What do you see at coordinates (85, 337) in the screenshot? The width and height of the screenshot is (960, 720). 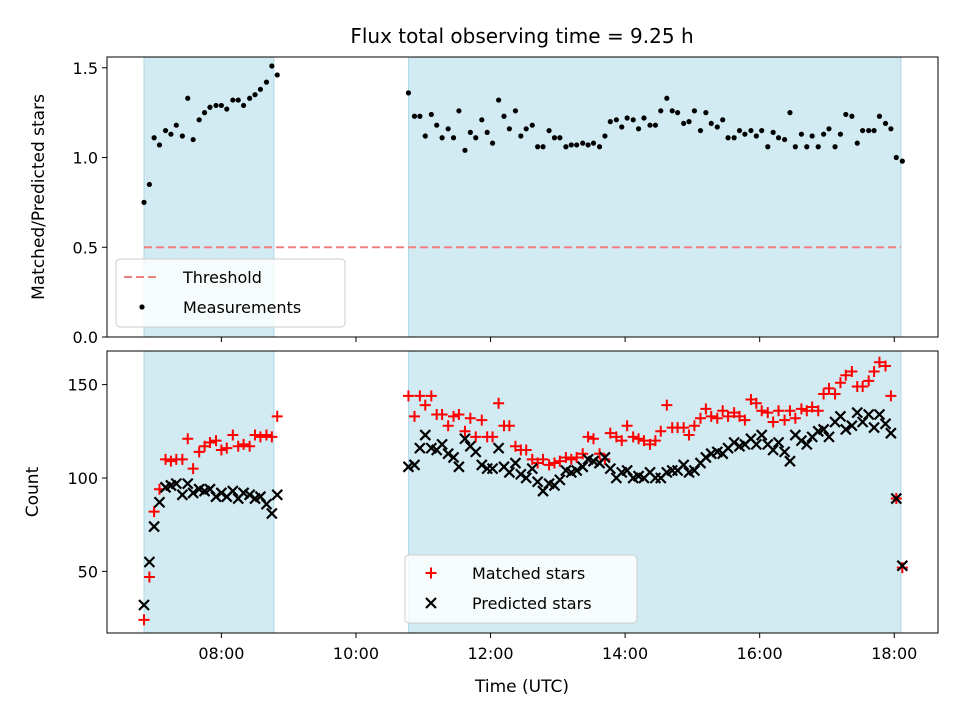 I see `top-y-tick-label: 0.0` at bounding box center [85, 337].